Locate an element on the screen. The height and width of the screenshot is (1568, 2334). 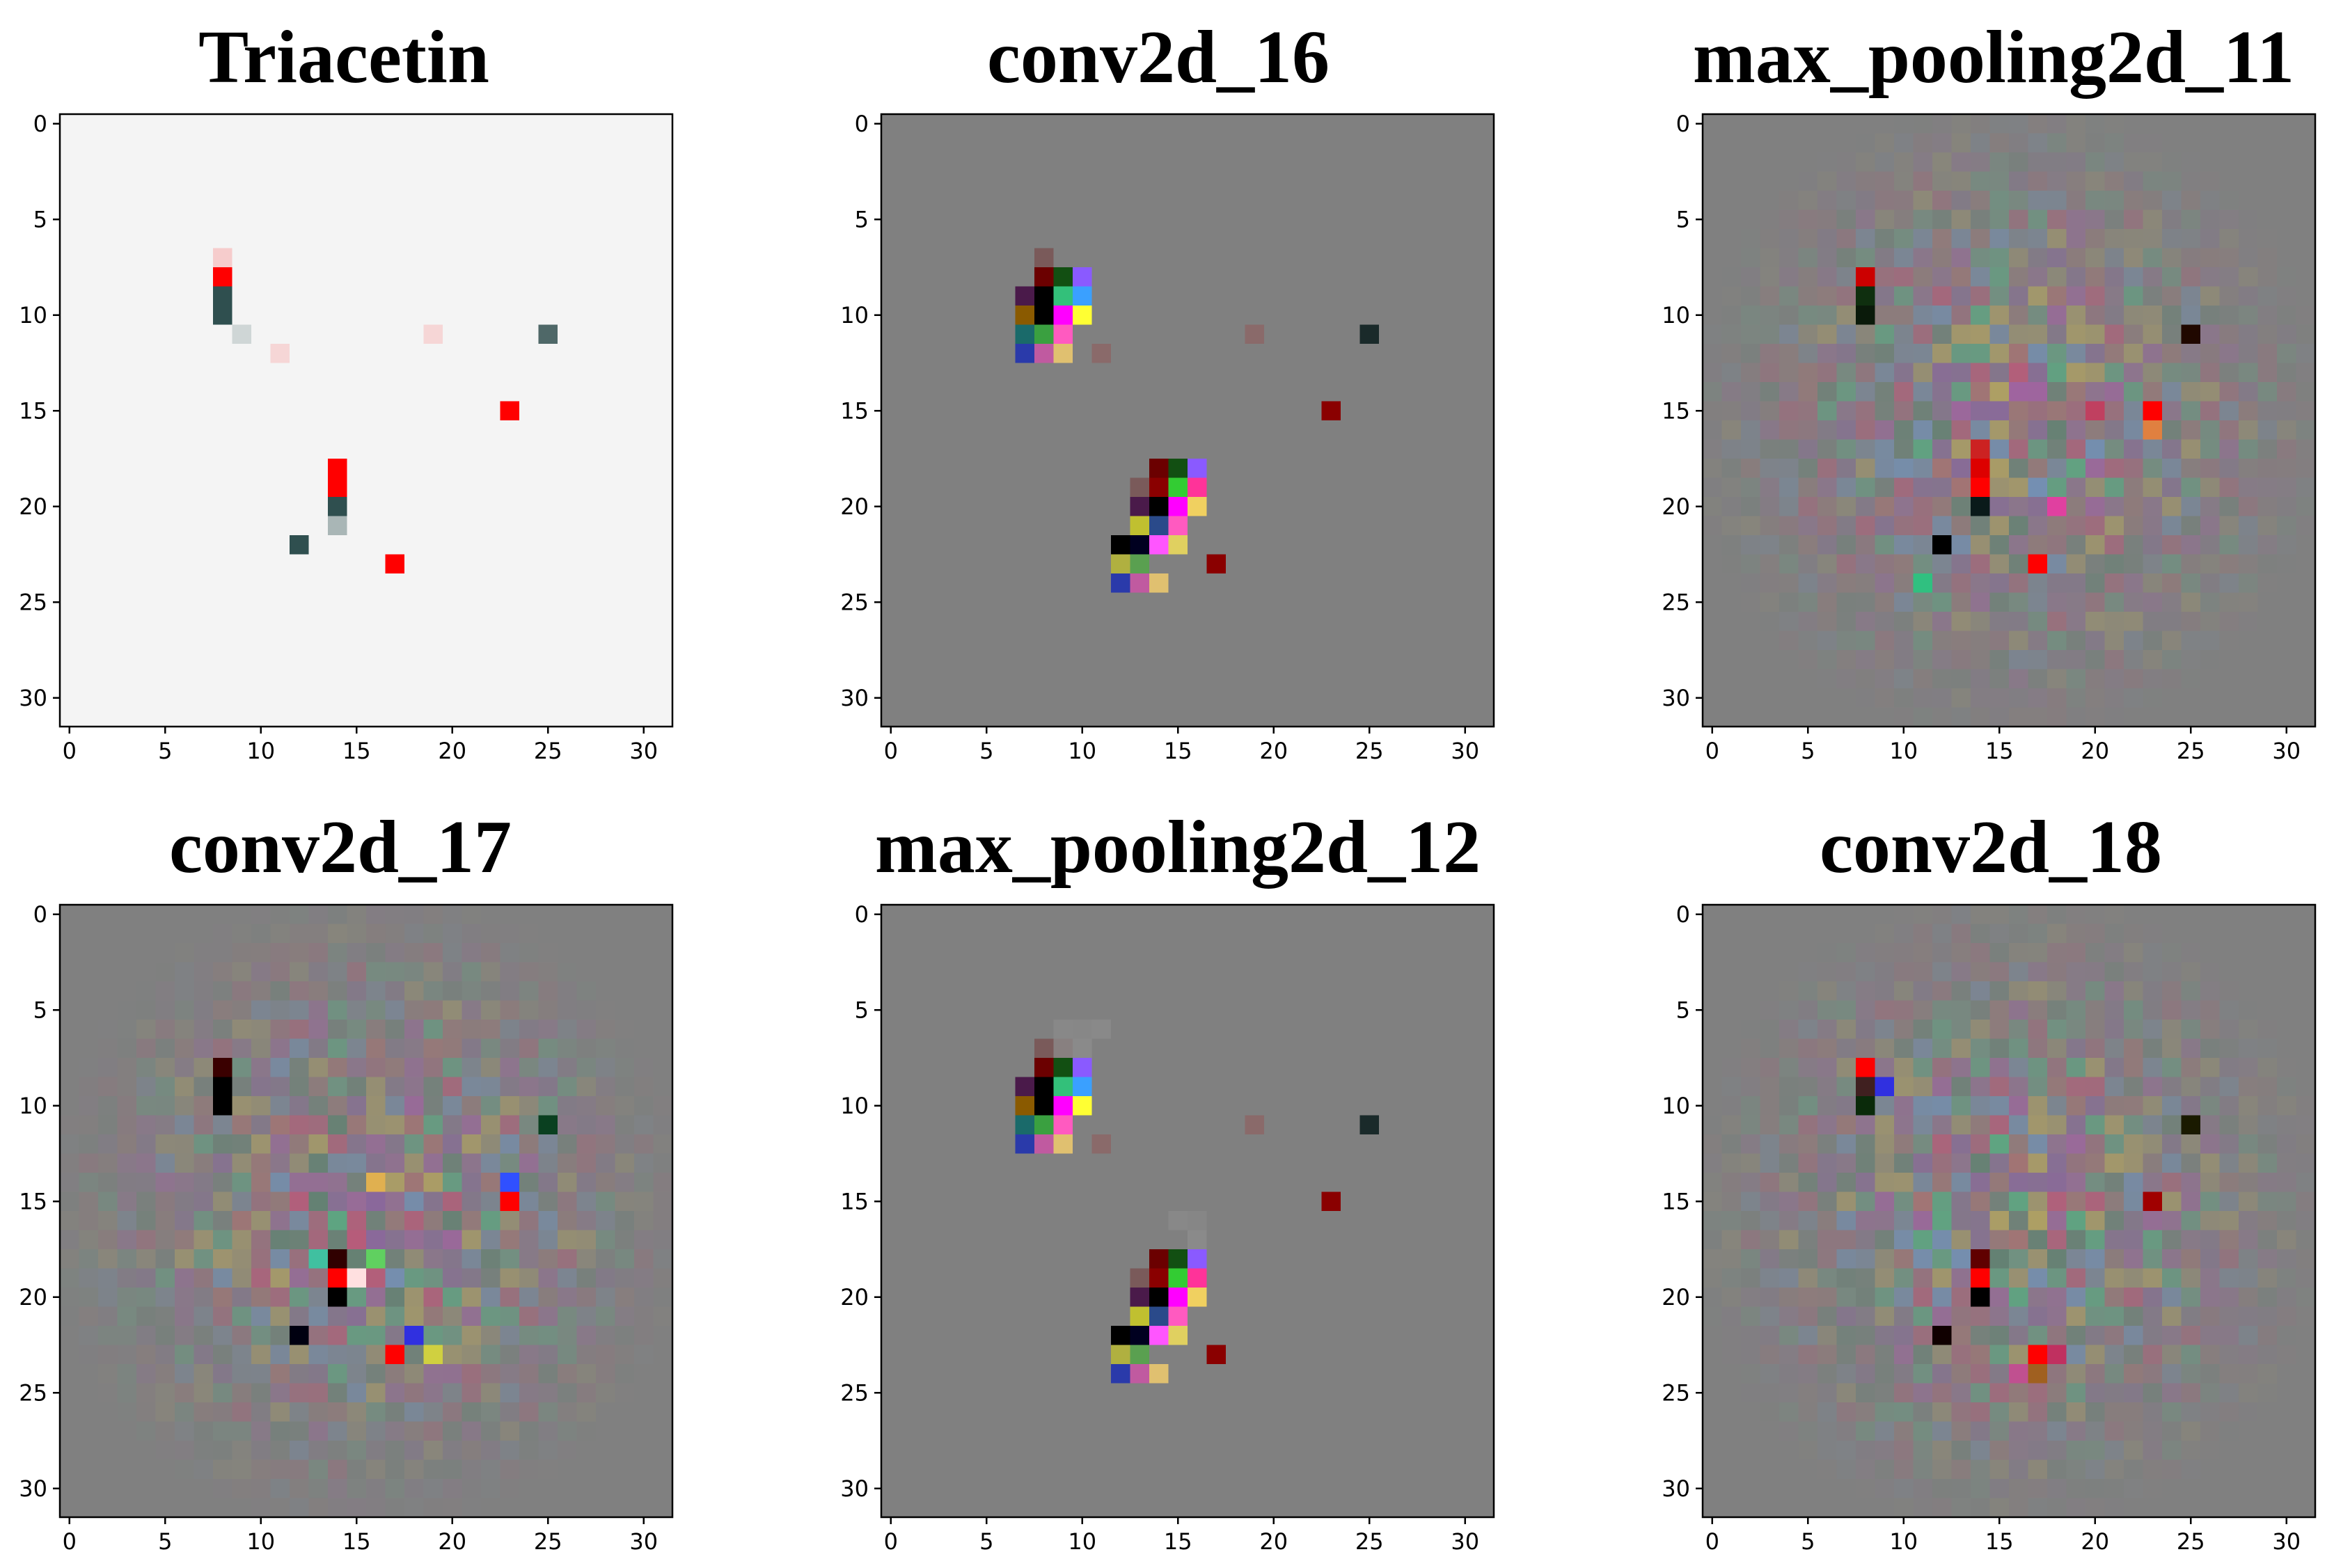
x-tick-label: 5 is located at coordinates (986, 1541).